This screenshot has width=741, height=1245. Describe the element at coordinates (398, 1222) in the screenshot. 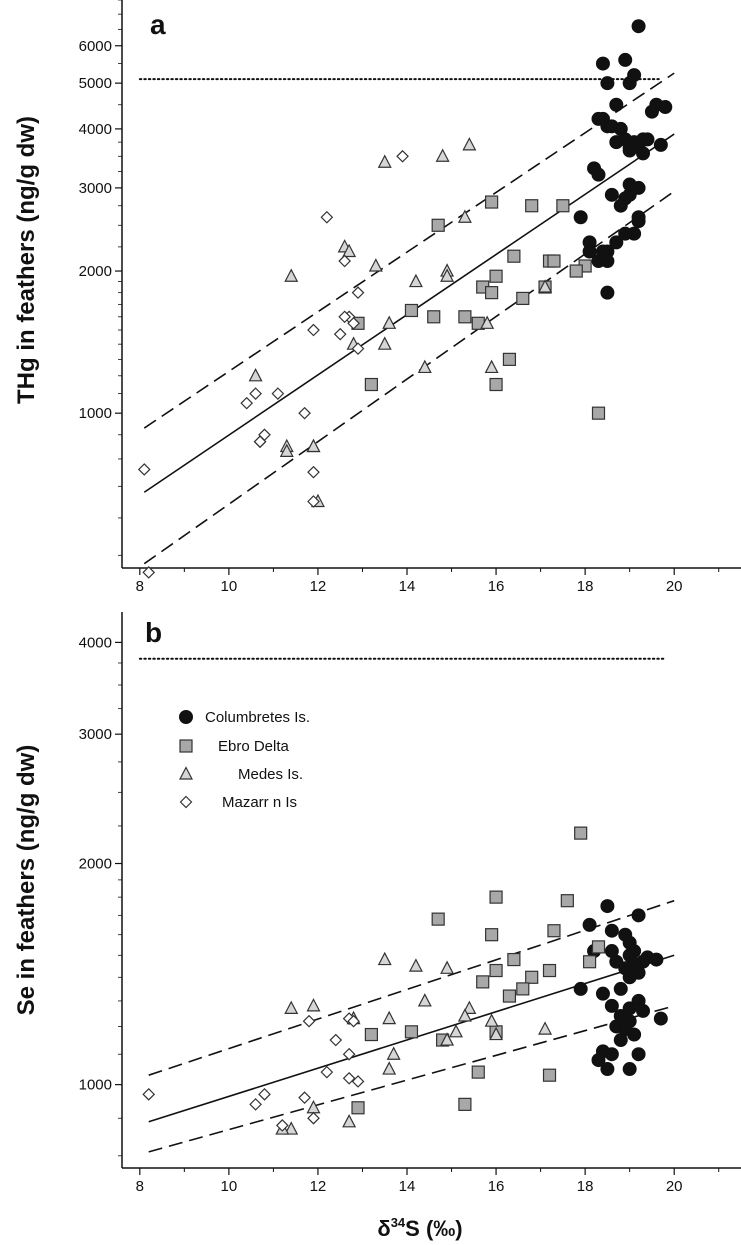

I see `x-axis-label-superscript: 34` at that location.